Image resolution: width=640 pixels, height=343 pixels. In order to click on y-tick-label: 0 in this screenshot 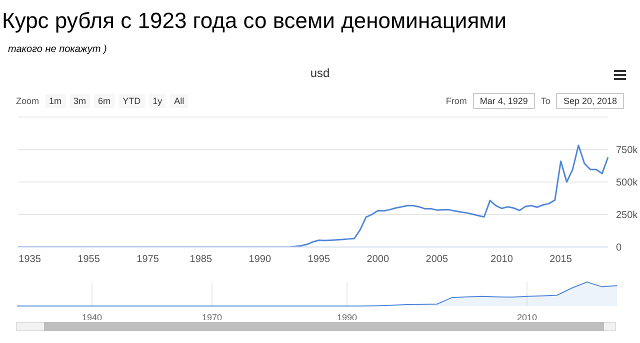, I will do `click(619, 248)`.